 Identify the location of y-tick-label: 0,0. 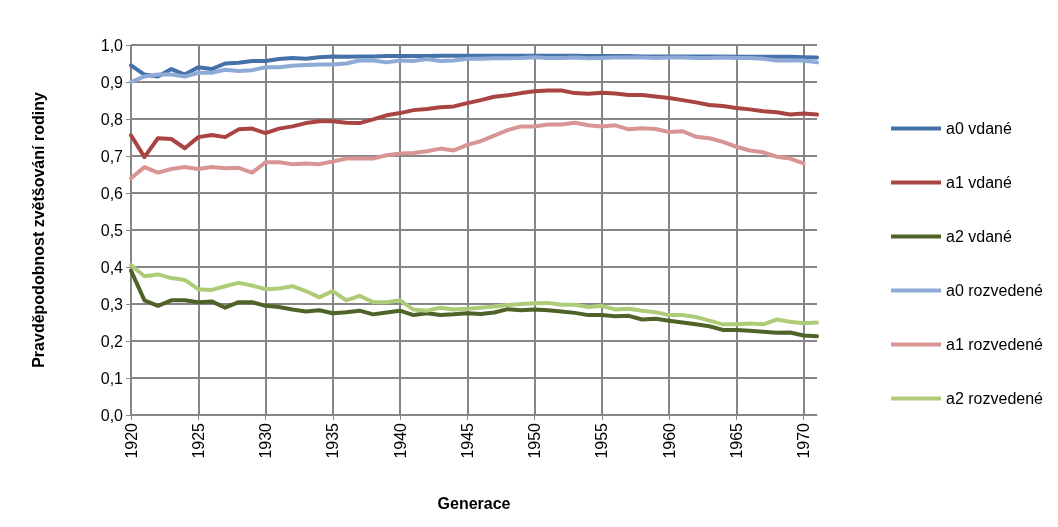
(112, 415).